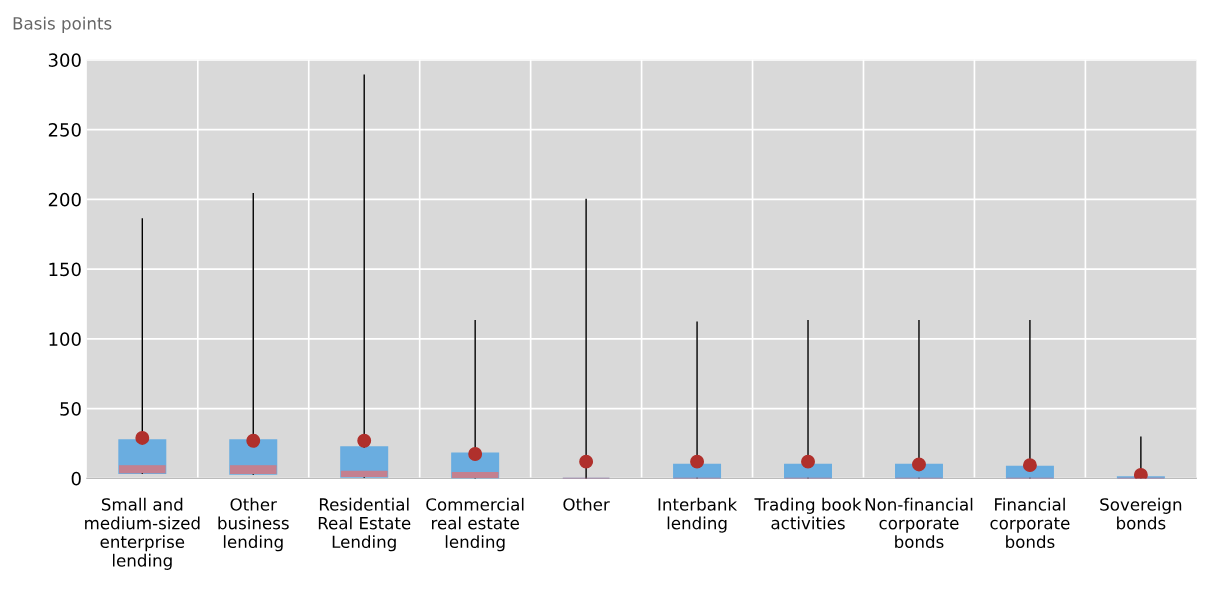 The image size is (1206, 598). Describe the element at coordinates (70, 409) in the screenshot. I see `y-tick-label: 50` at that location.